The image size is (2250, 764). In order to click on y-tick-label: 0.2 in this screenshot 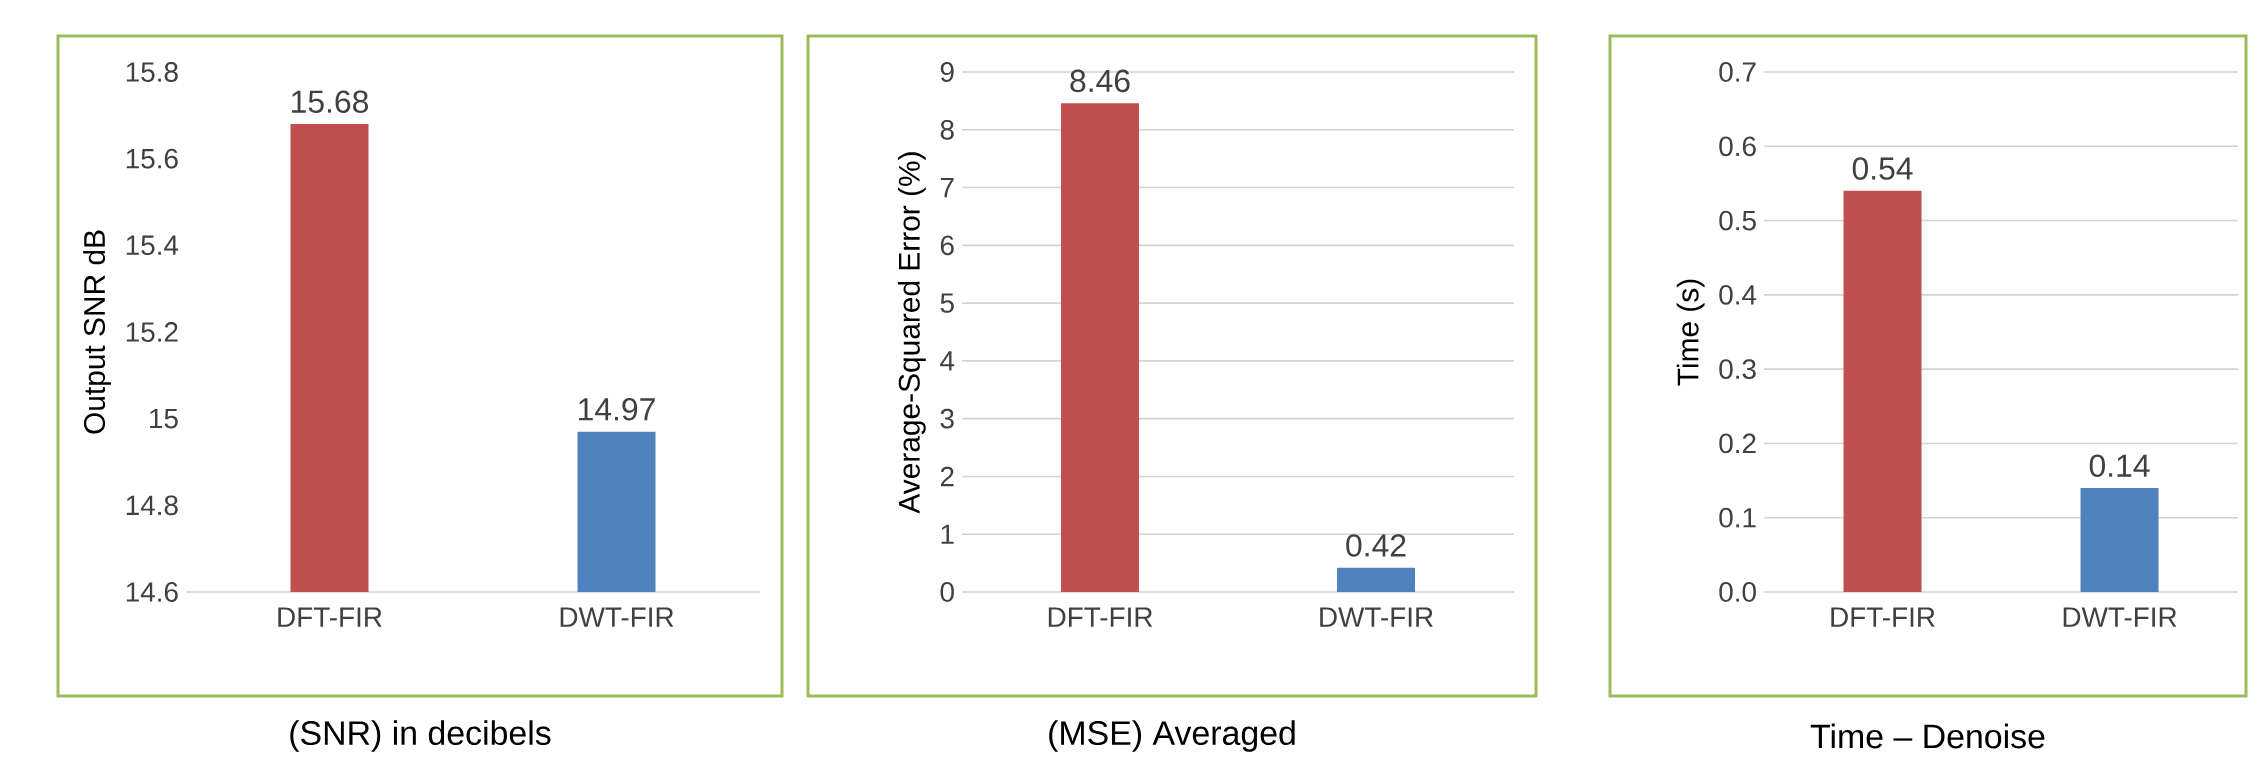, I will do `click(1737, 443)`.